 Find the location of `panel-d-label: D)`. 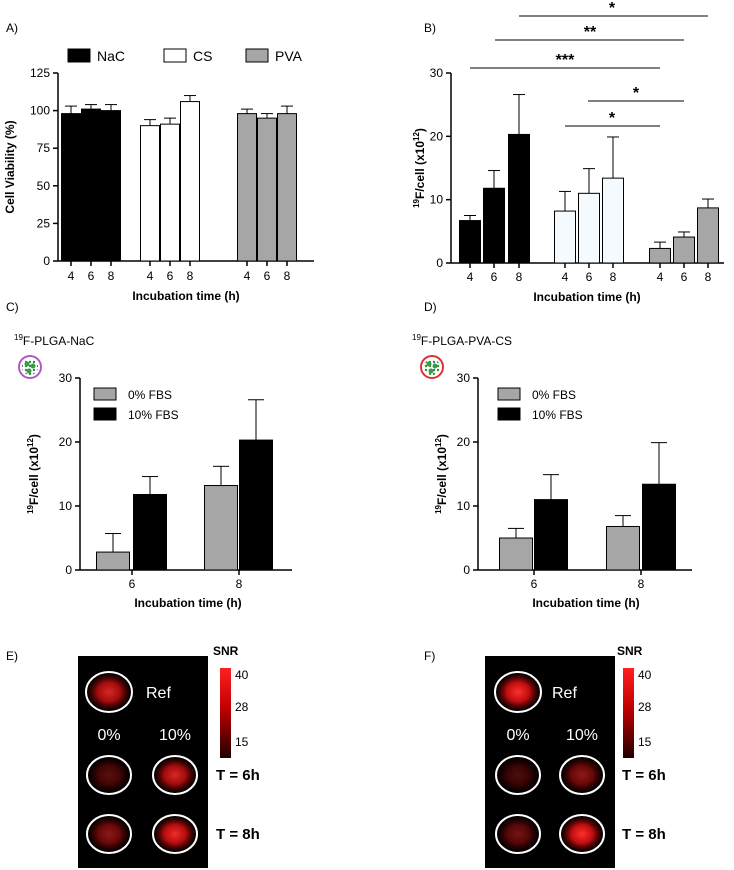

panel-d-label: D) is located at coordinates (430, 307).